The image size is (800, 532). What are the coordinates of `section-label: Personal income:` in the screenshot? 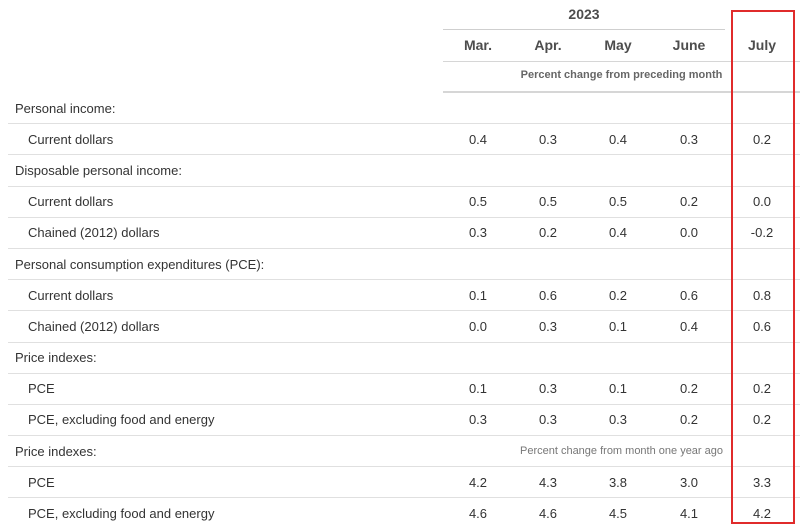 It's located at (65, 108).